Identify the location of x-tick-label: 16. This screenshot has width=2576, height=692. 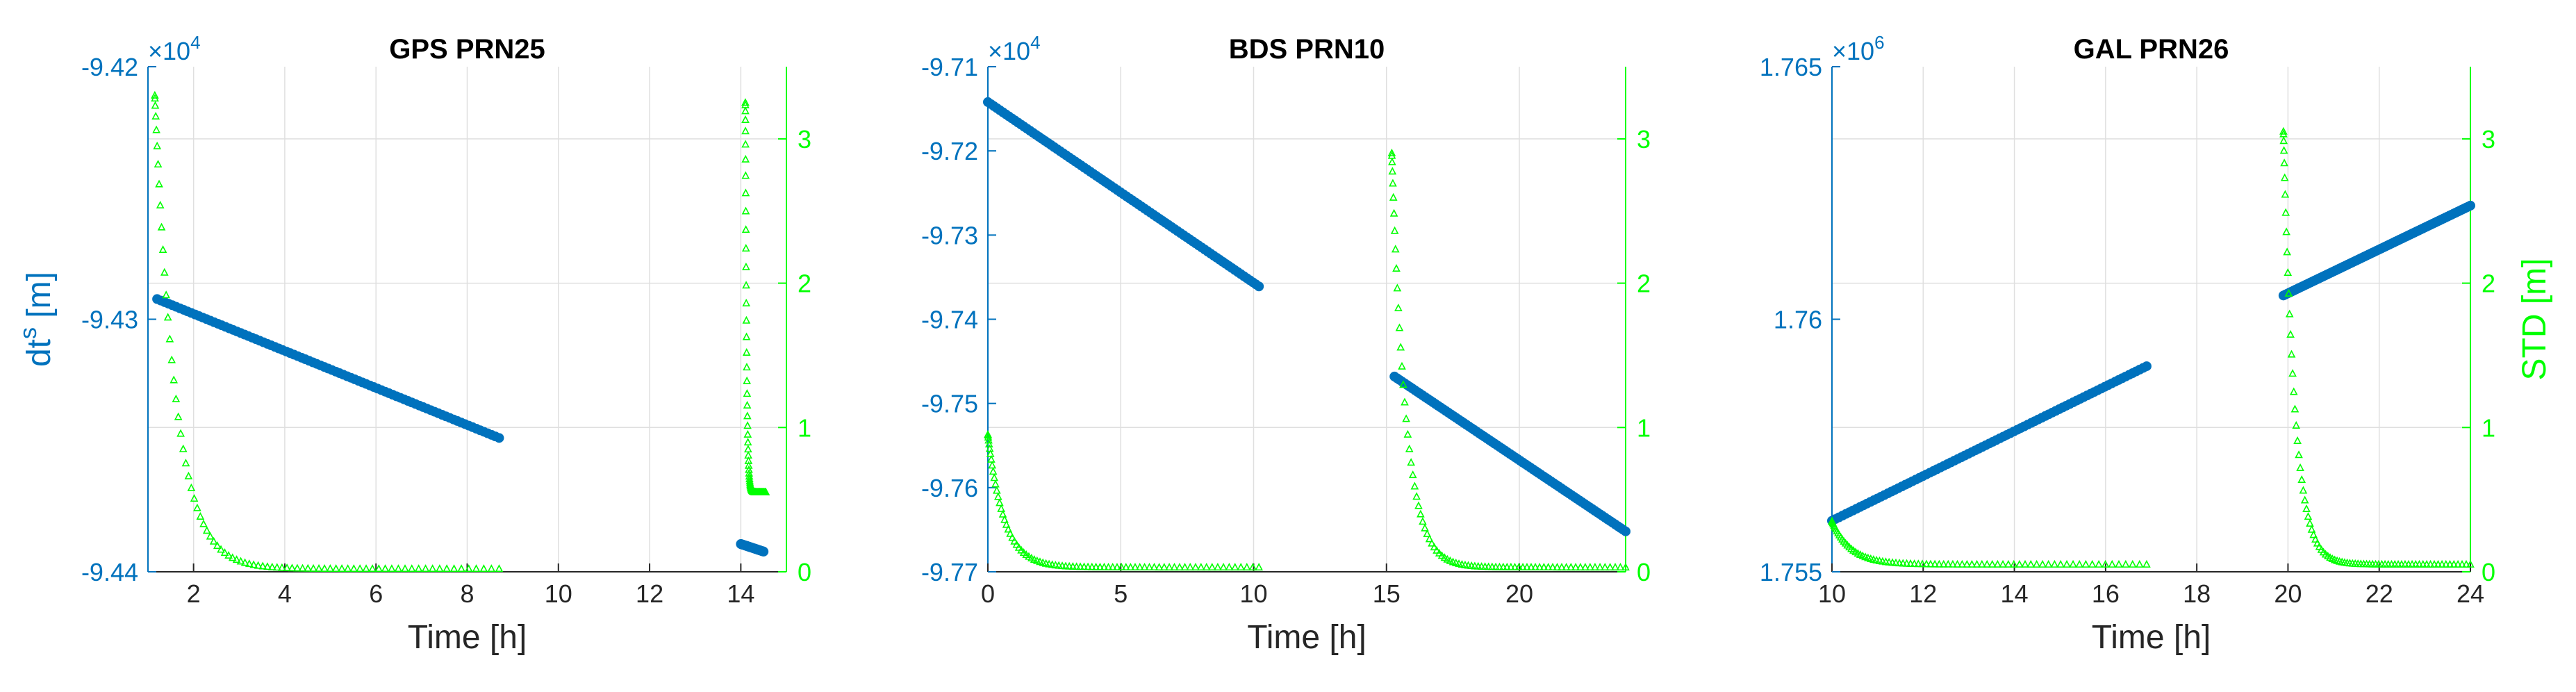
(2106, 593).